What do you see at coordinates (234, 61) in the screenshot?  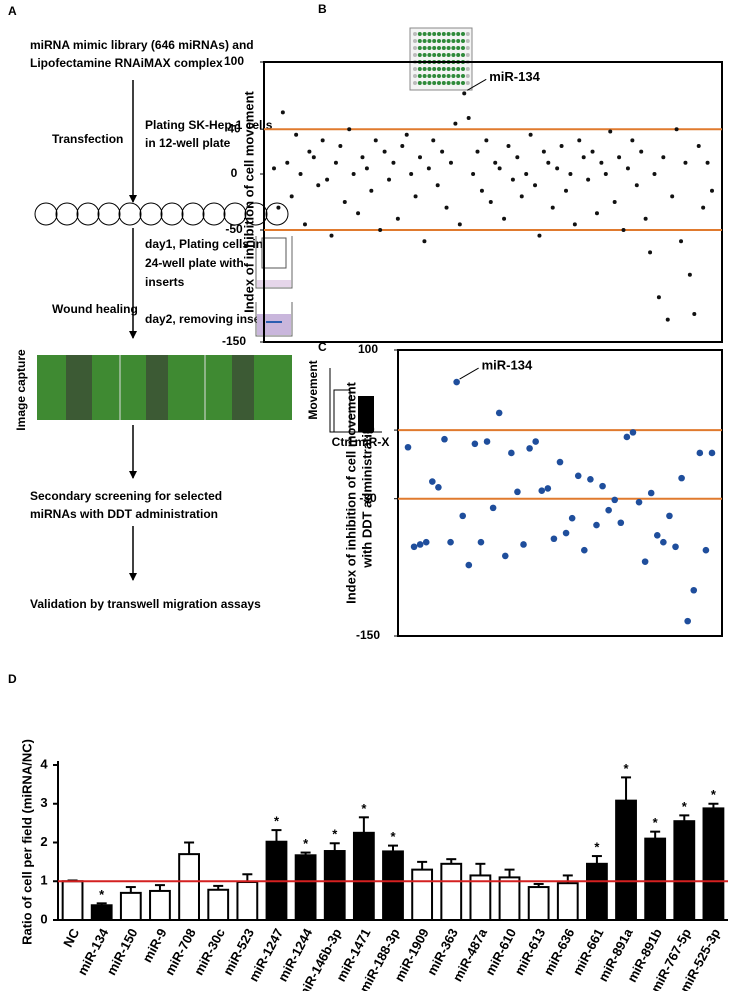 I see `y-tick-label: 100` at bounding box center [234, 61].